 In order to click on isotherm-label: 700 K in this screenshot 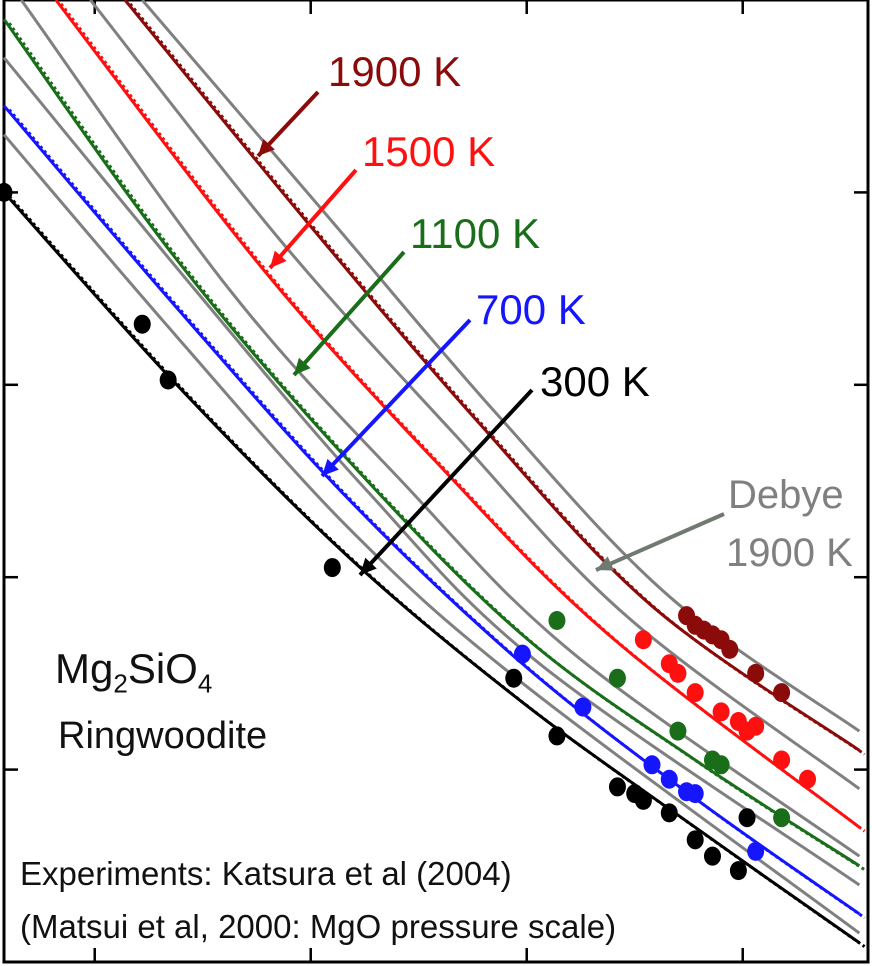, I will do `click(531, 309)`.